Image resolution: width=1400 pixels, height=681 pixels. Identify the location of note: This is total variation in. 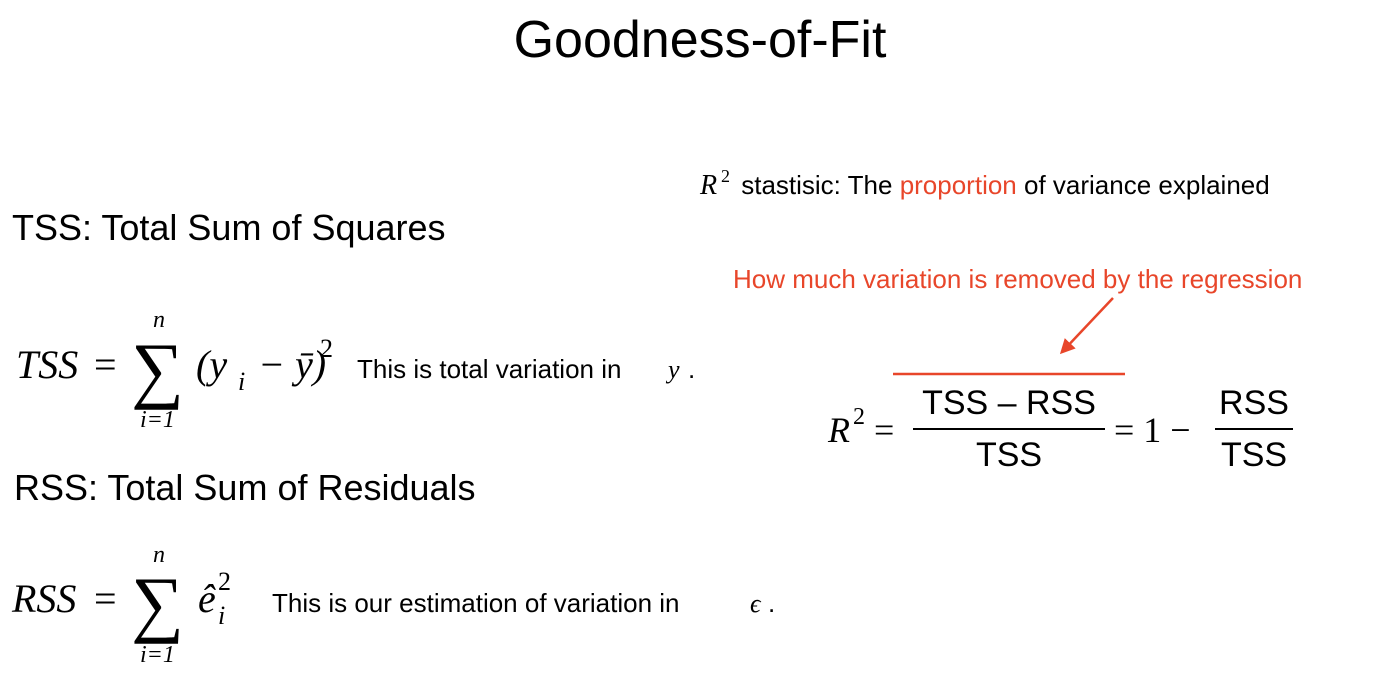
(489, 369).